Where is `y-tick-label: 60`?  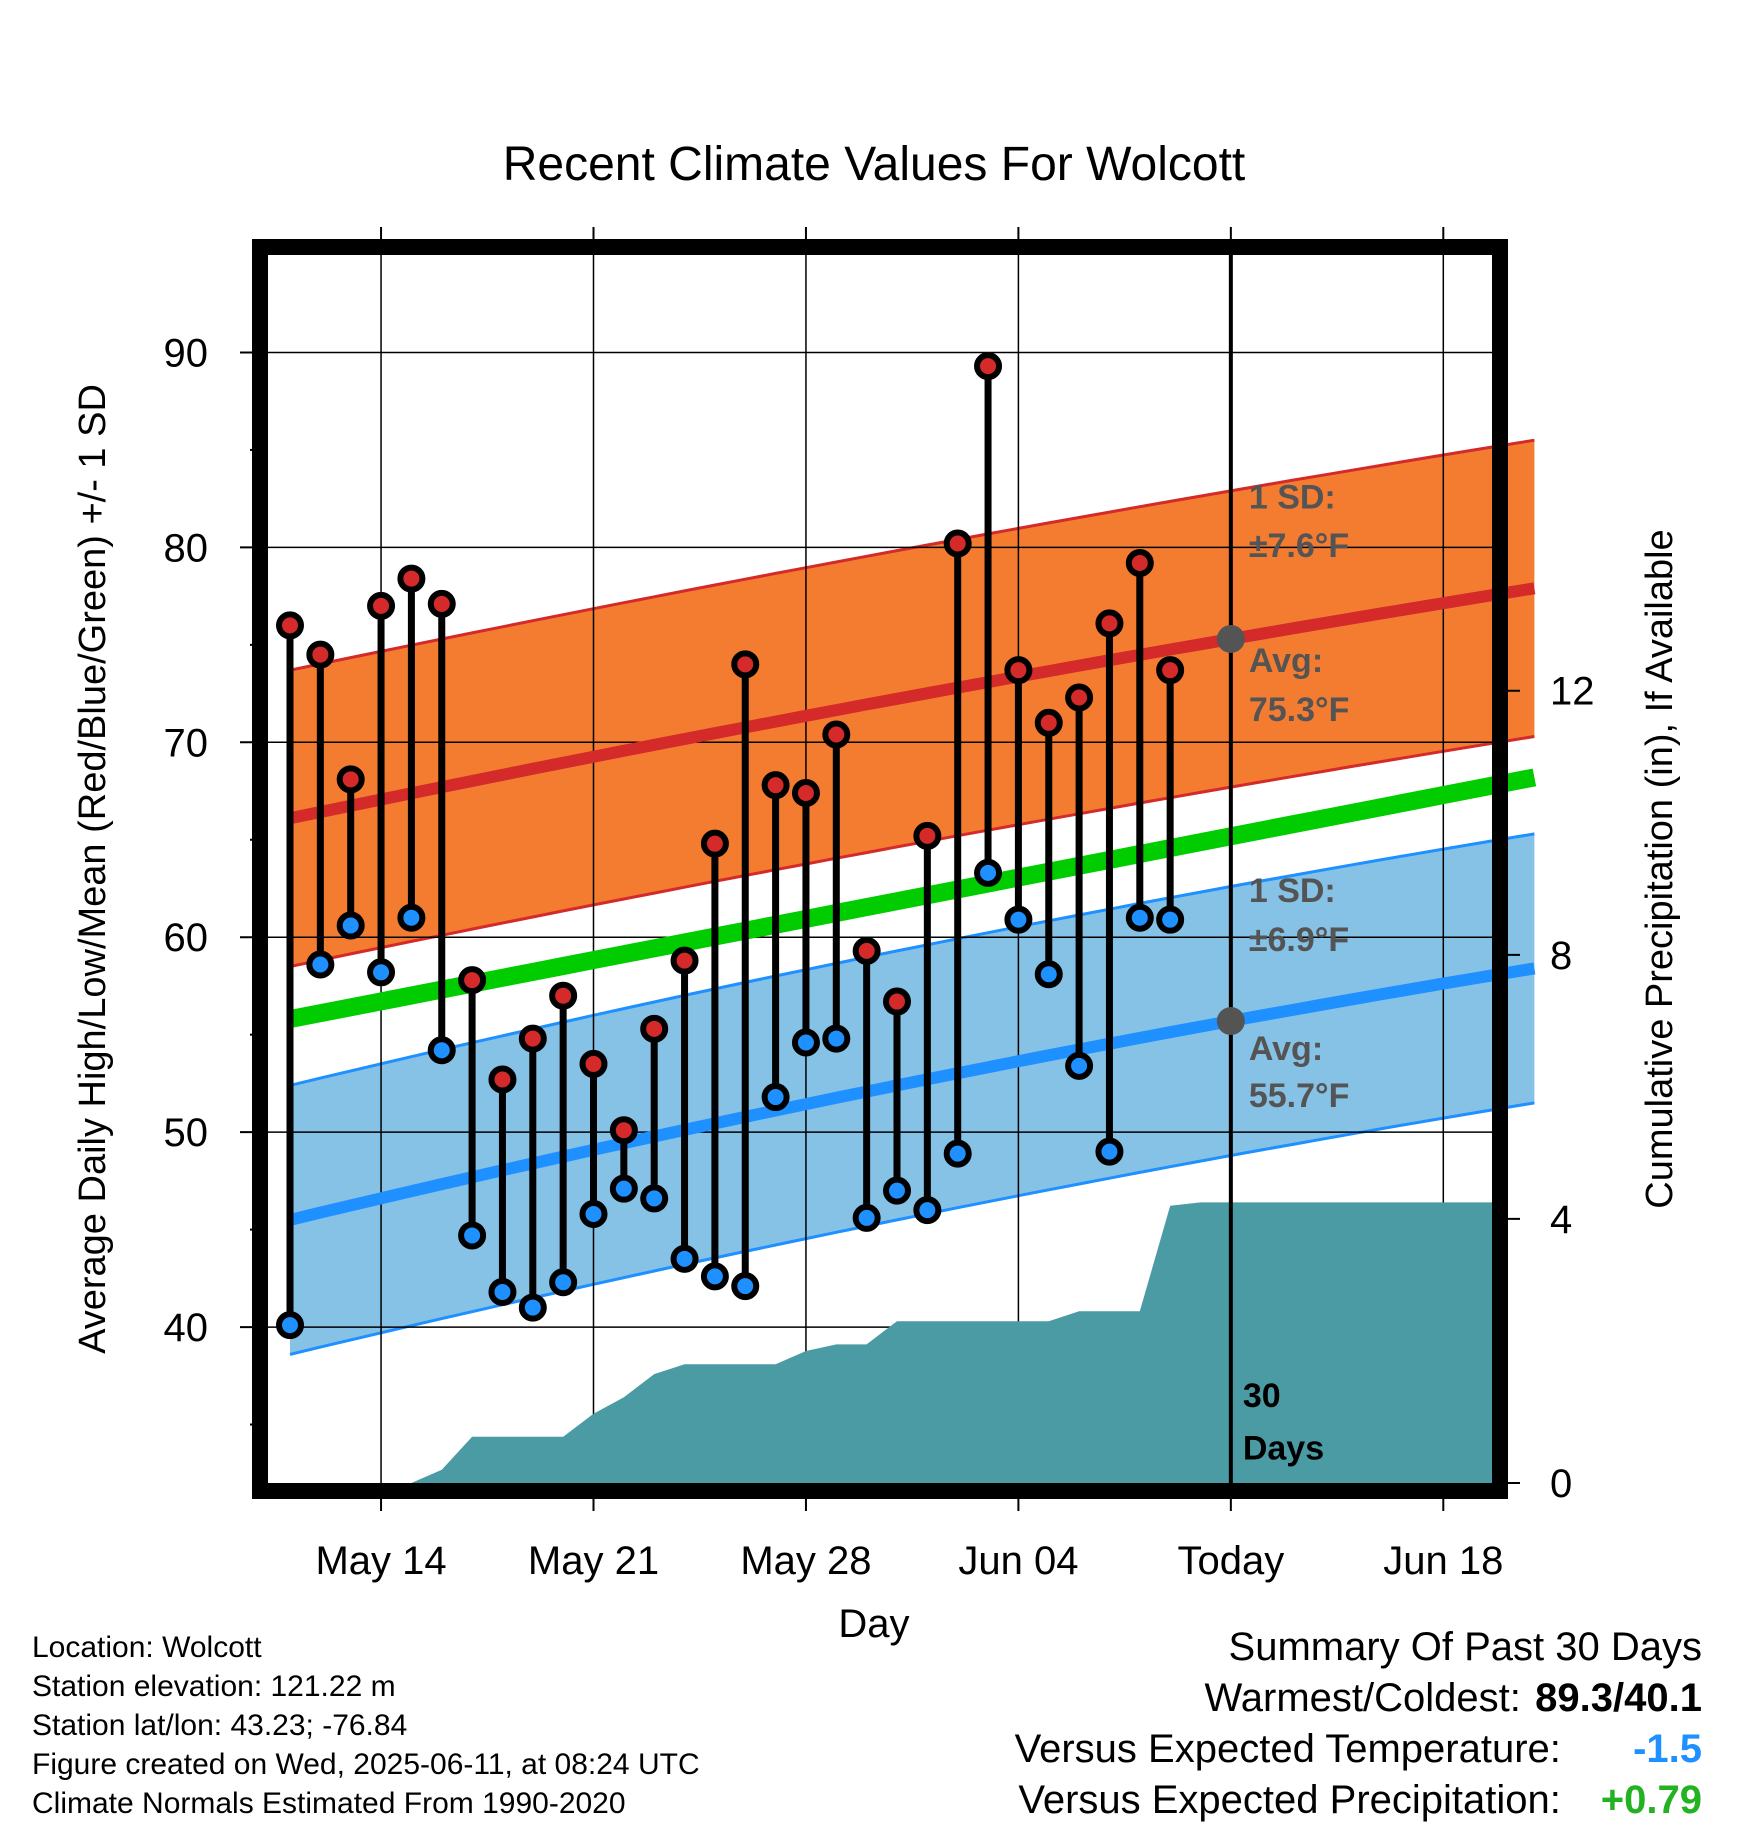 y-tick-label: 60 is located at coordinates (186, 938).